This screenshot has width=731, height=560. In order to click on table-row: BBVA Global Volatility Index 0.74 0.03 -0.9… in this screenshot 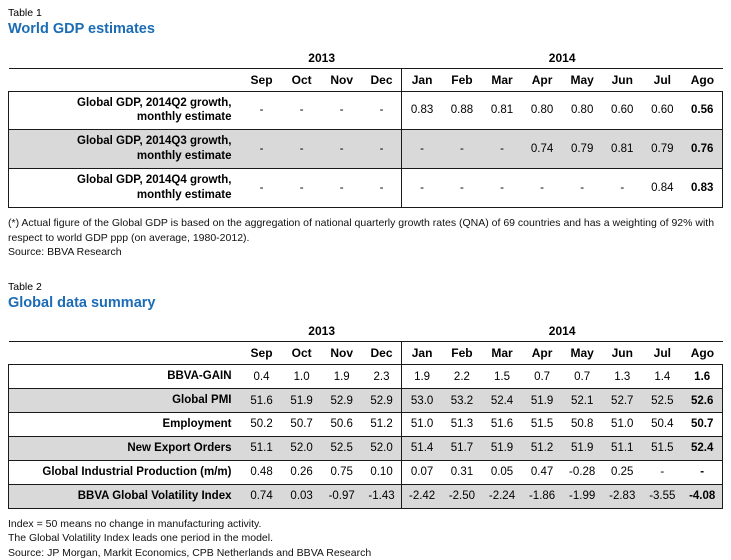, I will do `click(366, 496)`.